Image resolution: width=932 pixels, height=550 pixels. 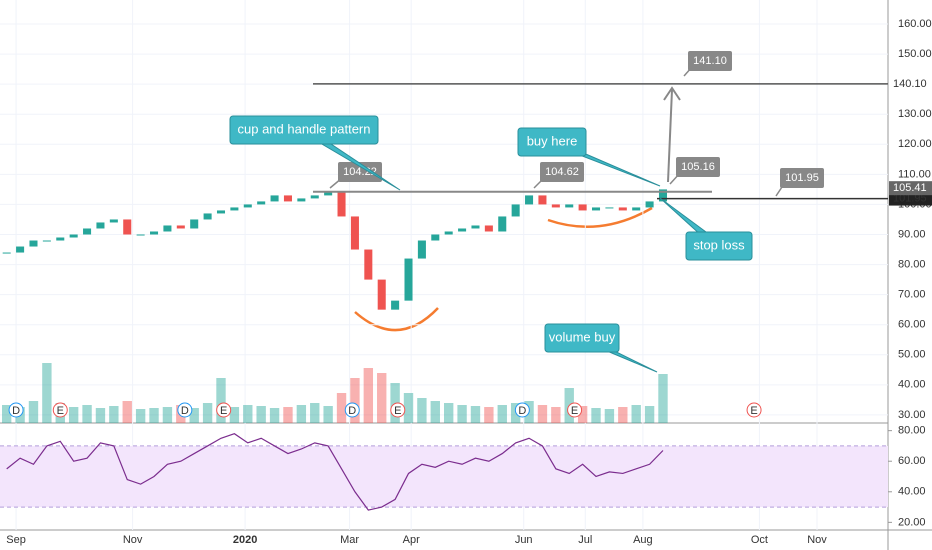 What do you see at coordinates (912, 234) in the screenshot?
I see `y-tick-label: 90.00` at bounding box center [912, 234].